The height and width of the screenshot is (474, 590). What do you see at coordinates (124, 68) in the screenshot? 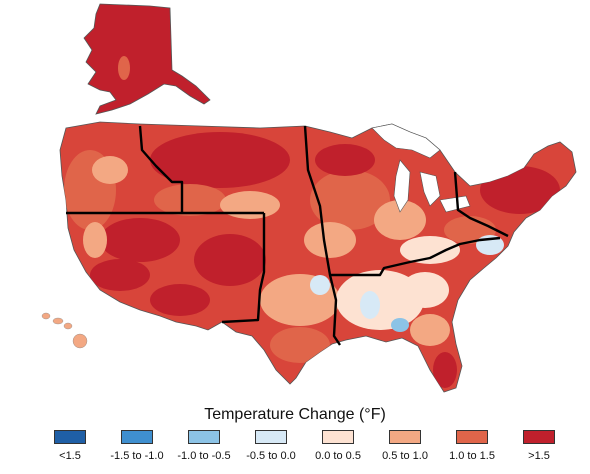
I see `alaska-patch` at bounding box center [124, 68].